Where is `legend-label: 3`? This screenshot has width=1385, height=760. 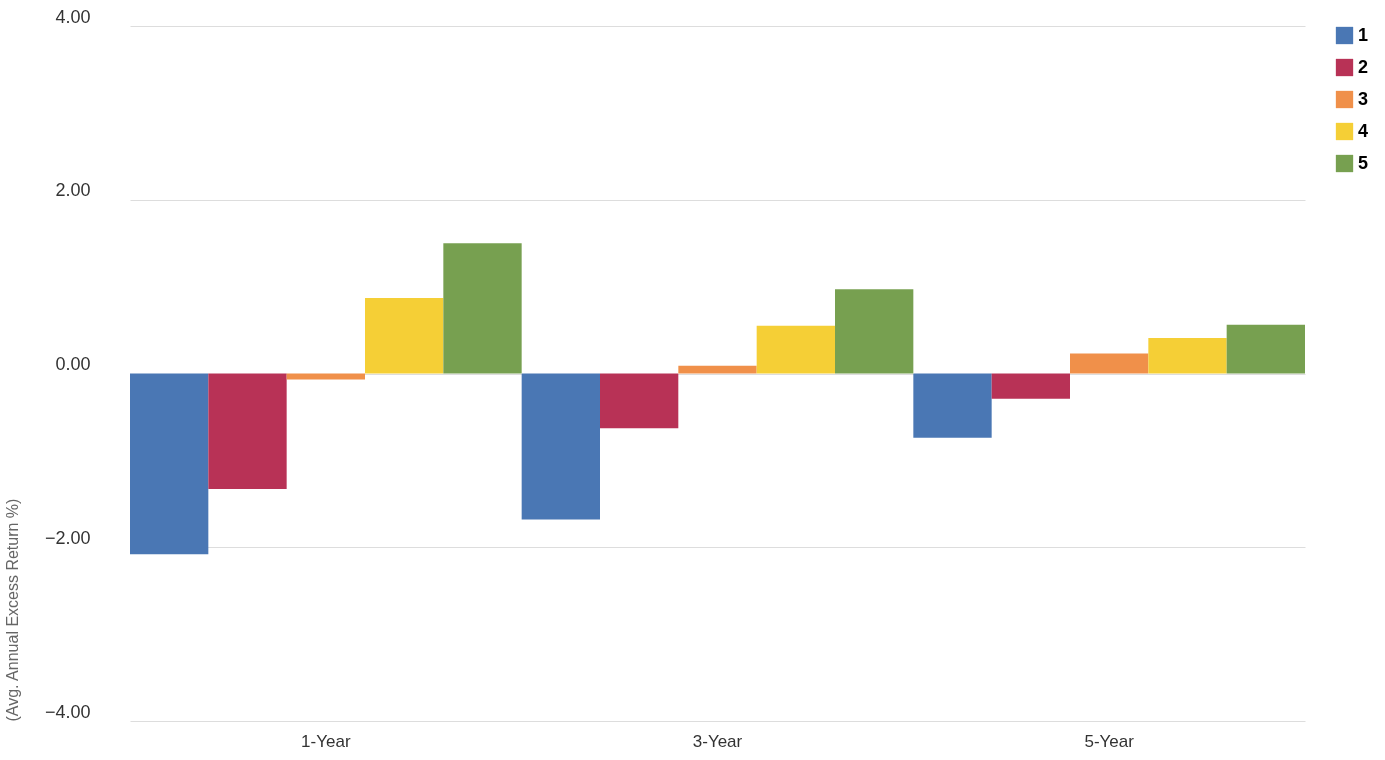
legend-label: 3 is located at coordinates (1363, 98).